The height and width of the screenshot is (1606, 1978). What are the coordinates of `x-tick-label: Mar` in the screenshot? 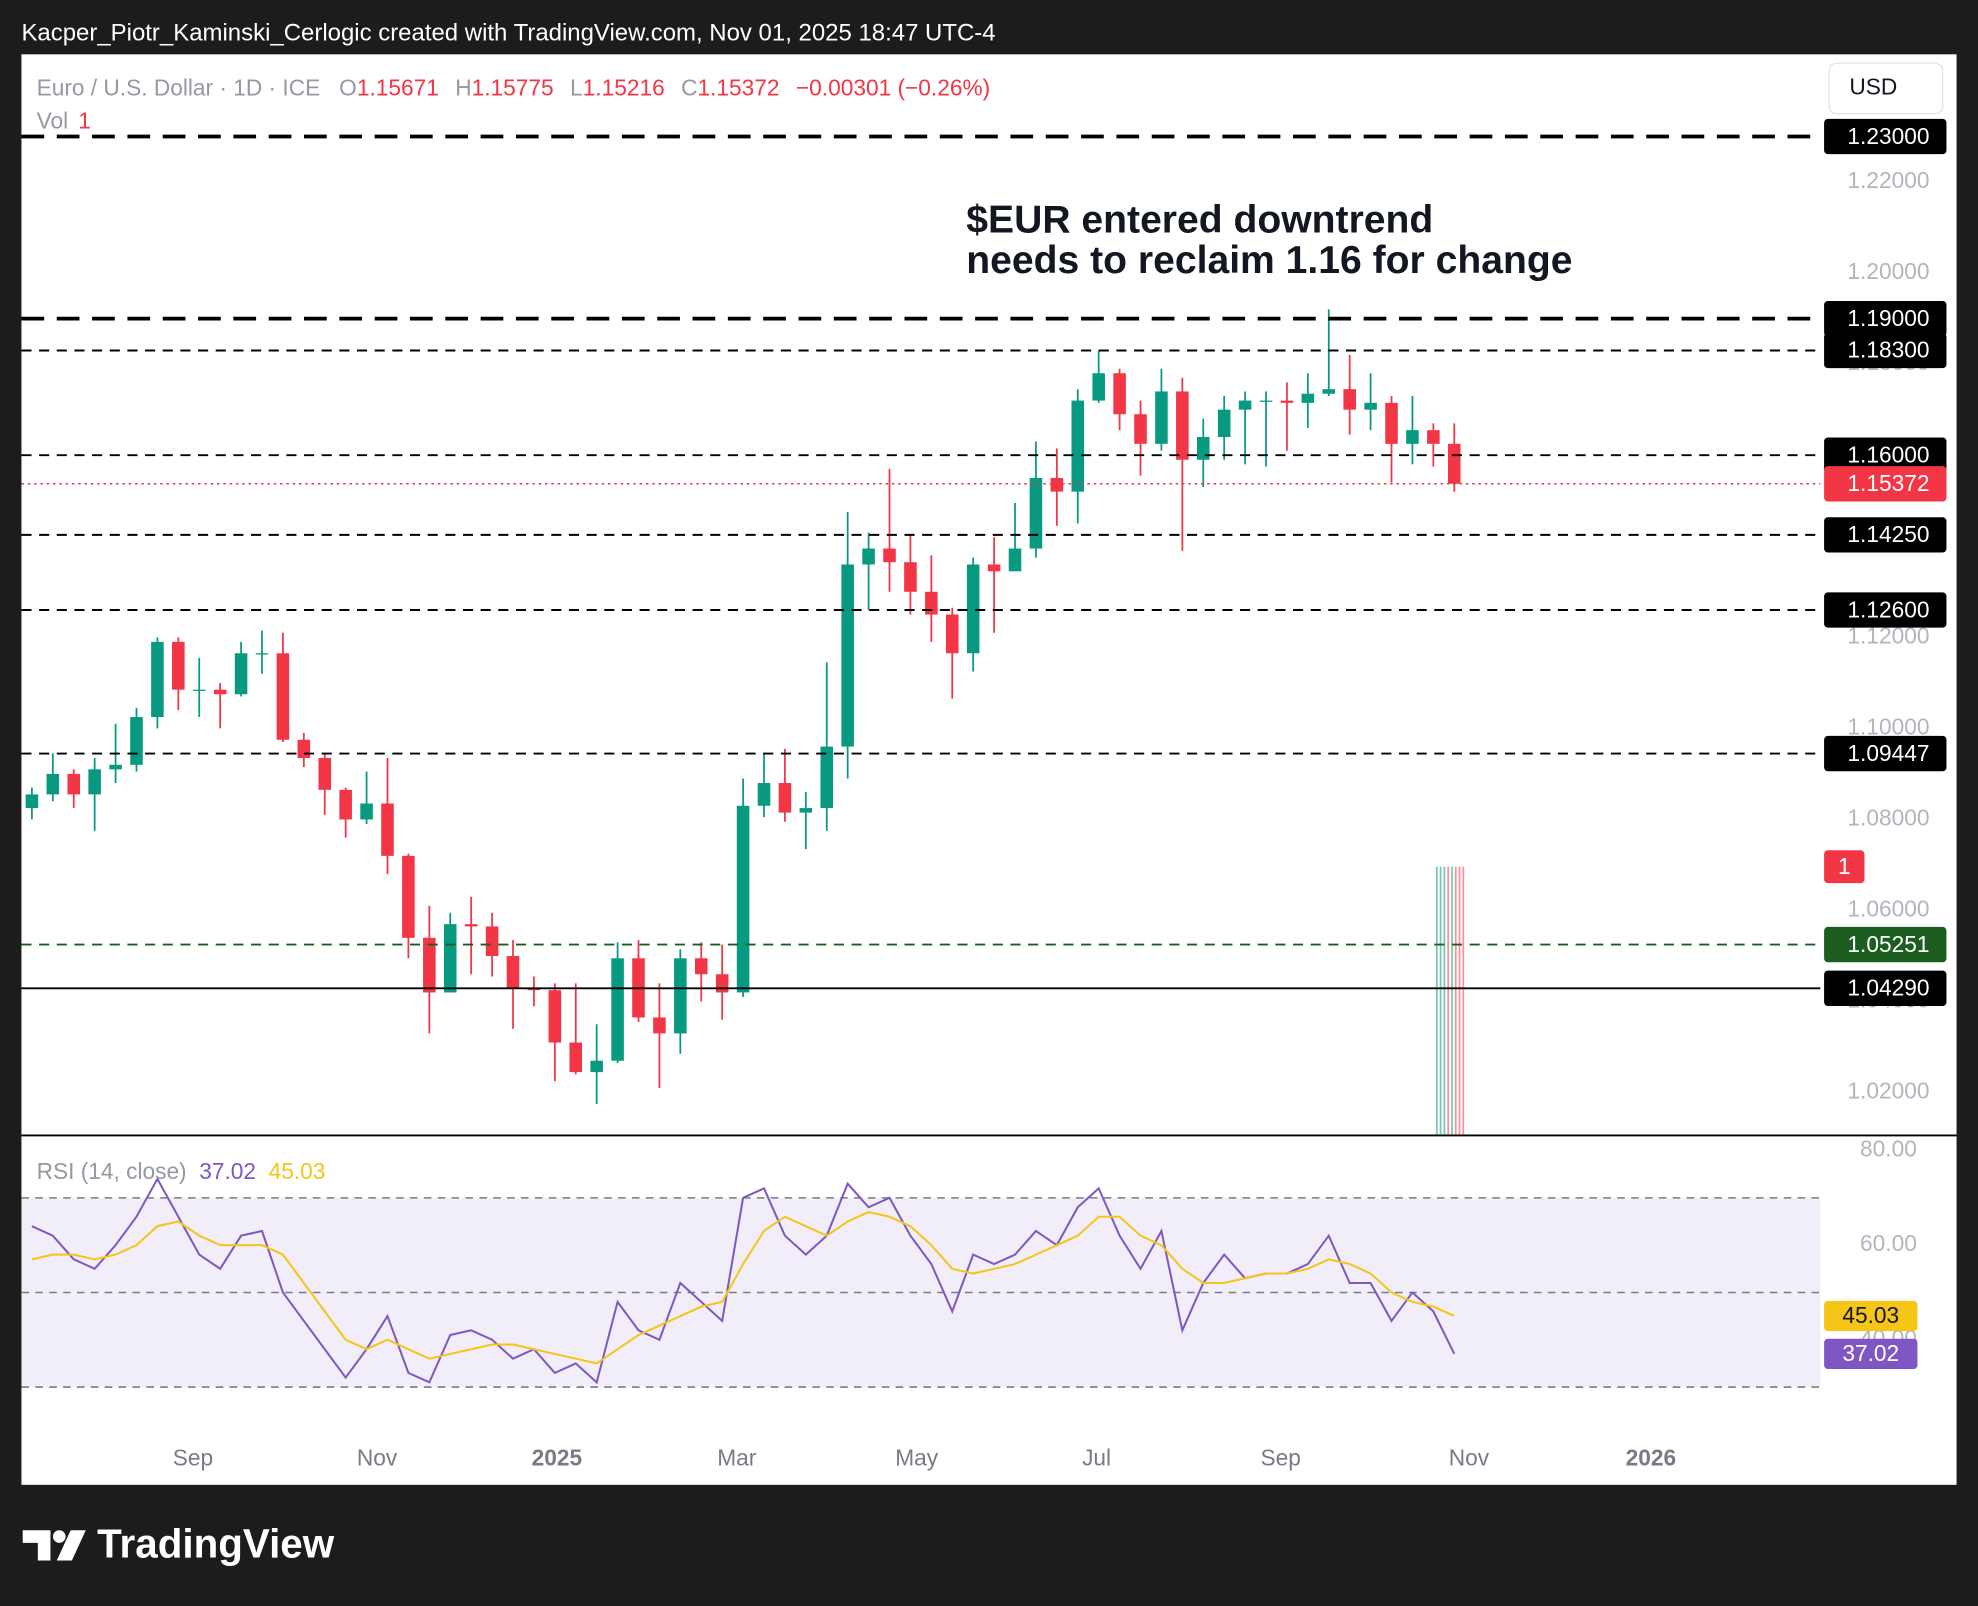 It's located at (737, 1458).